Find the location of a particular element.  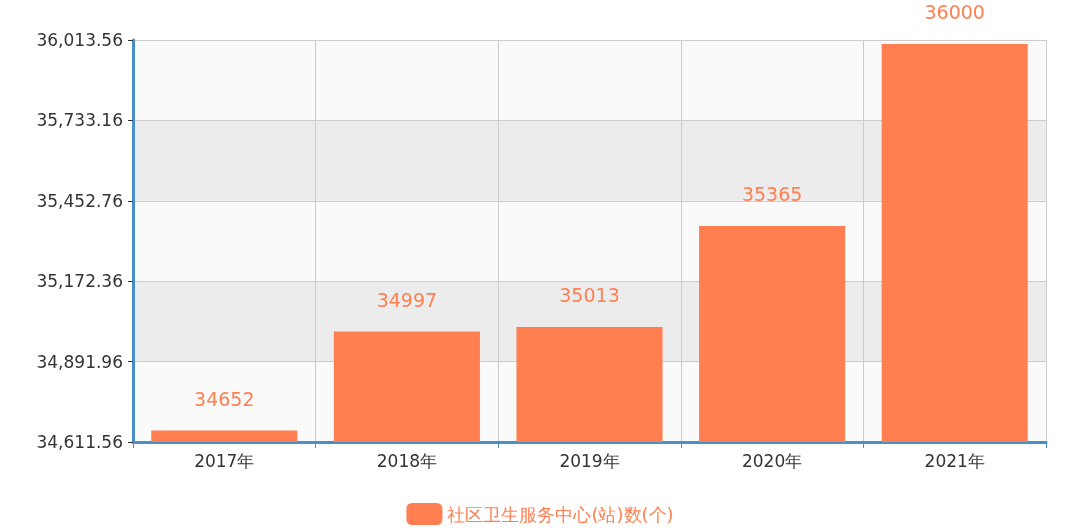

y-tick-label: 34,611.56 is located at coordinates (79, 442).